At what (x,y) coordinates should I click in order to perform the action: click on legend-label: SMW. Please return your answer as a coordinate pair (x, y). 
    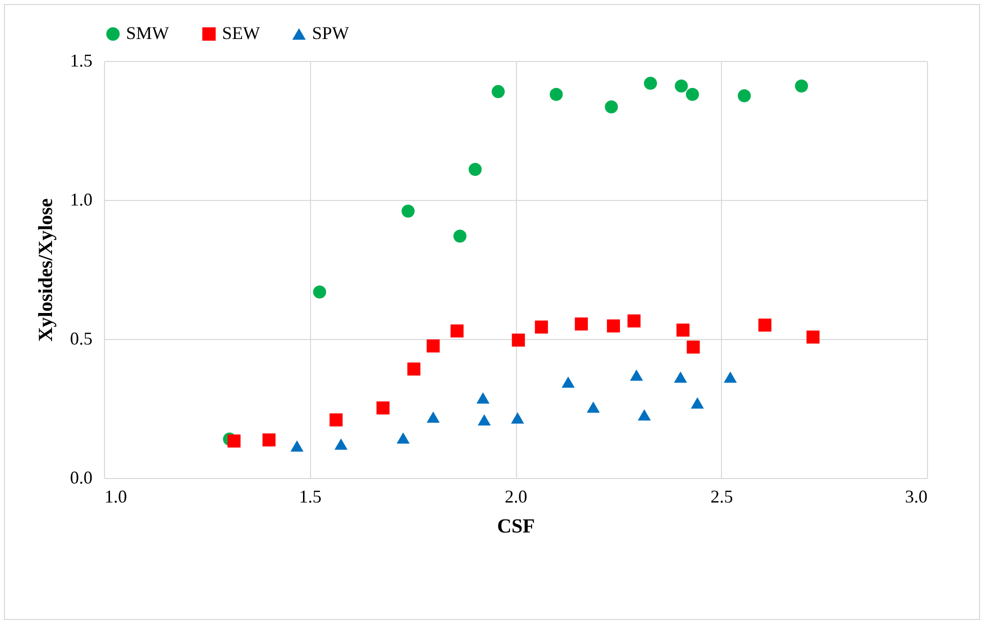
    Looking at the image, I should click on (148, 33).